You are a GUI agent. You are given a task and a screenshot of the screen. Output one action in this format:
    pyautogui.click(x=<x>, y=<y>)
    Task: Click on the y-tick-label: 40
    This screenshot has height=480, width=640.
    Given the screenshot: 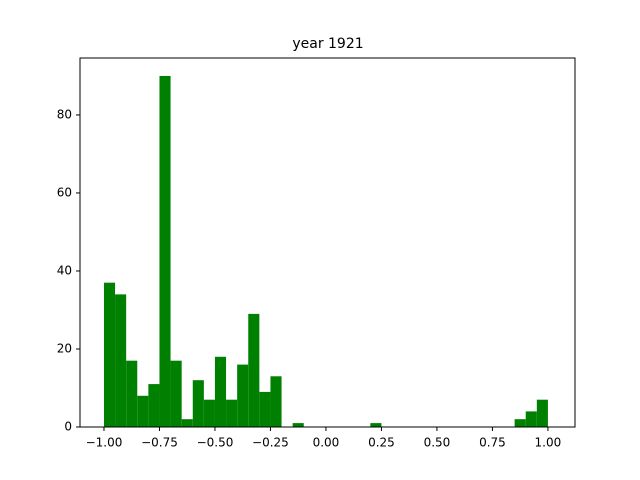 What is the action you would take?
    pyautogui.click(x=64, y=270)
    